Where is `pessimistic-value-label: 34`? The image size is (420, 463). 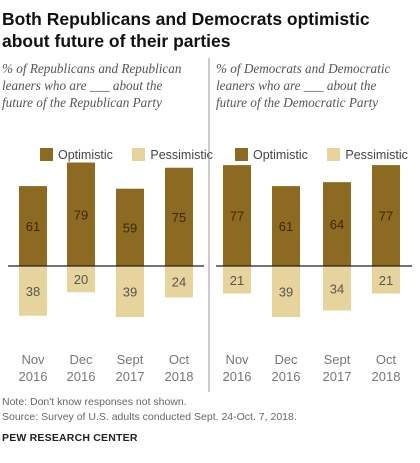 pessimistic-value-label: 34 is located at coordinates (337, 288).